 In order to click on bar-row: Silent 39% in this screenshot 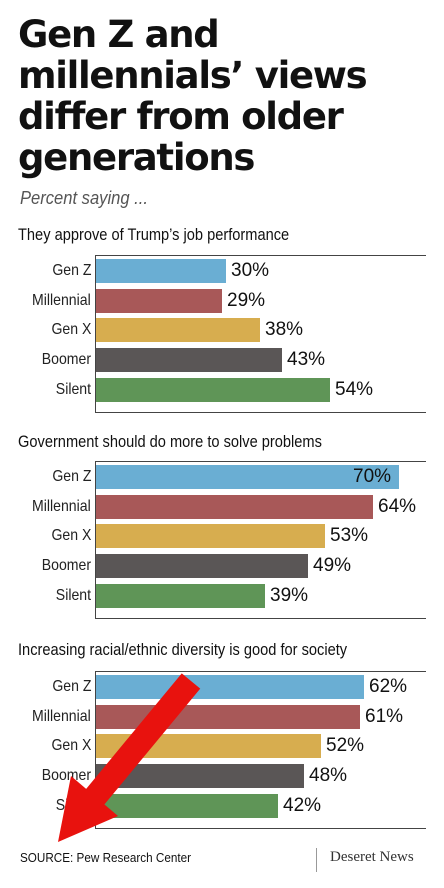, I will do `click(222, 596)`.